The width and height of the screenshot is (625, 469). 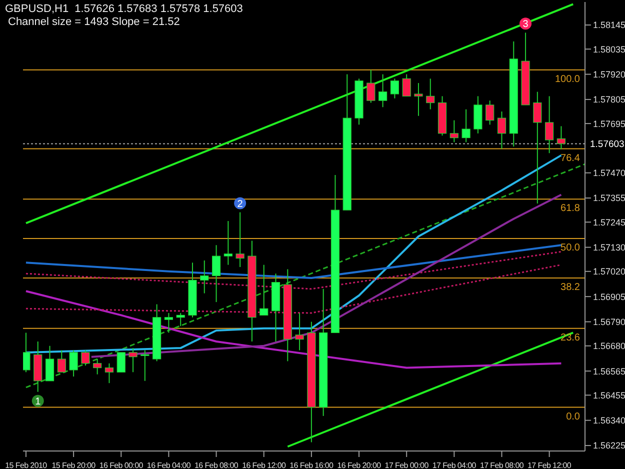 What do you see at coordinates (240, 204) in the screenshot?
I see `annotation: 2` at bounding box center [240, 204].